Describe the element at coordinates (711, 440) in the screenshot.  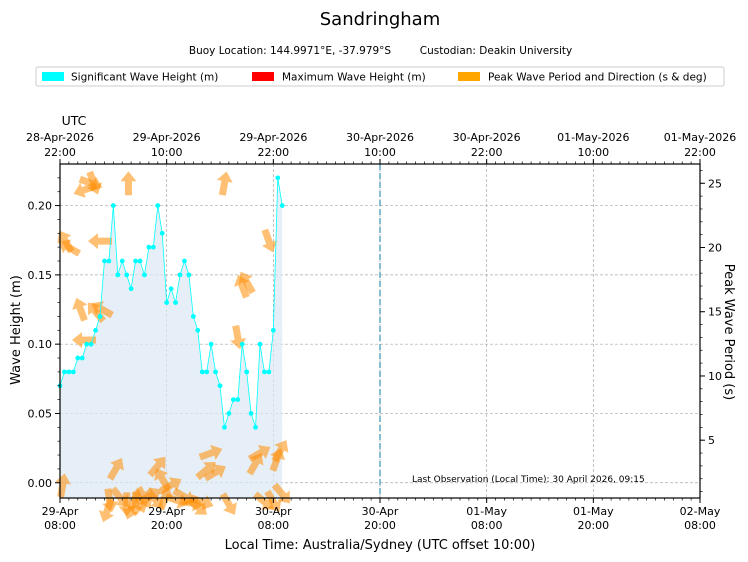
I see `right-tick-label: 5` at that location.